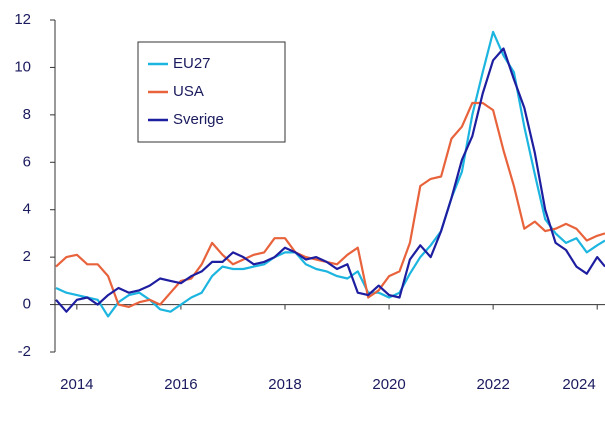 The image size is (605, 423). Describe the element at coordinates (180, 384) in the screenshot. I see `x-tick-label: 2016` at that location.